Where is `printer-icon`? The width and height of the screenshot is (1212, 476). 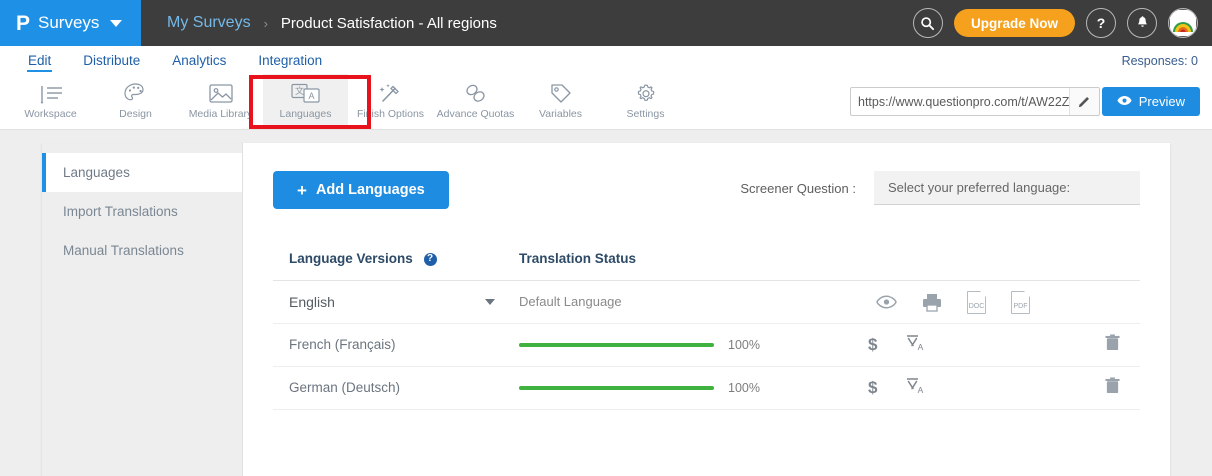
printer-icon is located at coordinates (932, 302).